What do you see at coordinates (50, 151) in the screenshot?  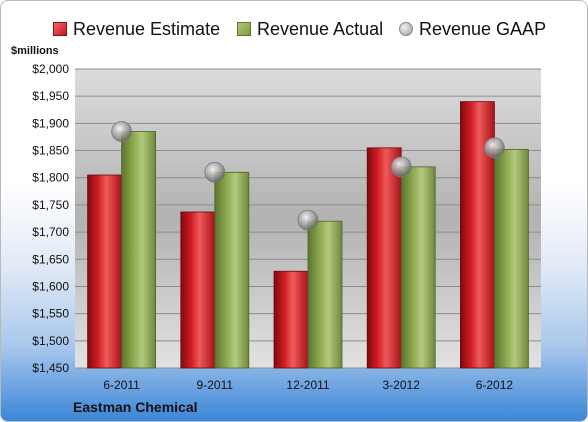 I see `y-tick-label: $1,850` at bounding box center [50, 151].